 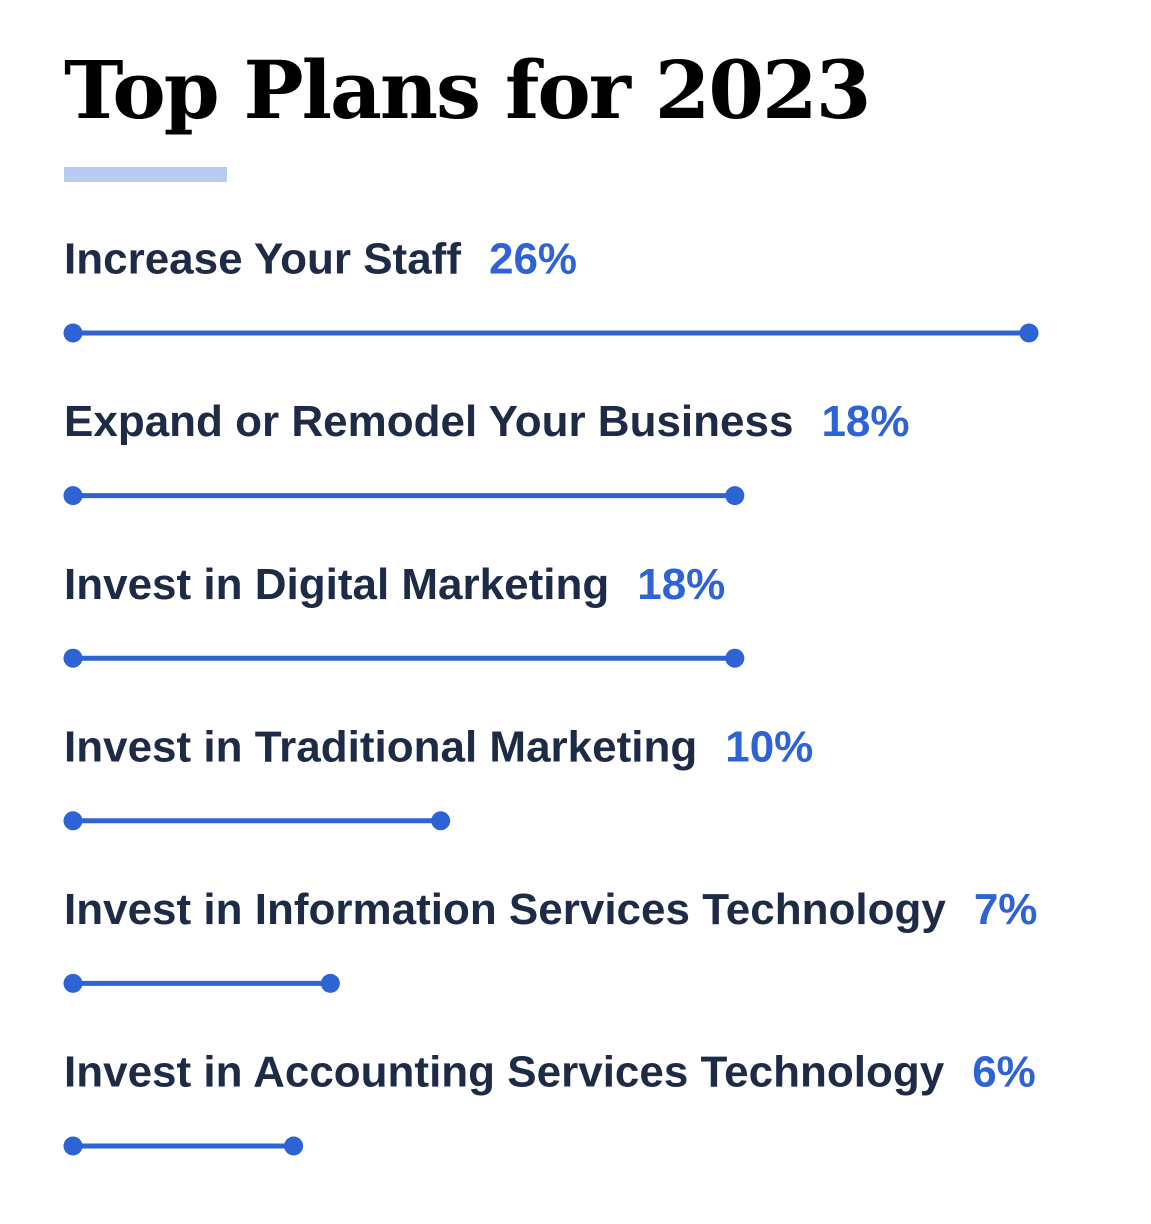 What do you see at coordinates (1004, 1072) in the screenshot?
I see `value-label: 6%` at bounding box center [1004, 1072].